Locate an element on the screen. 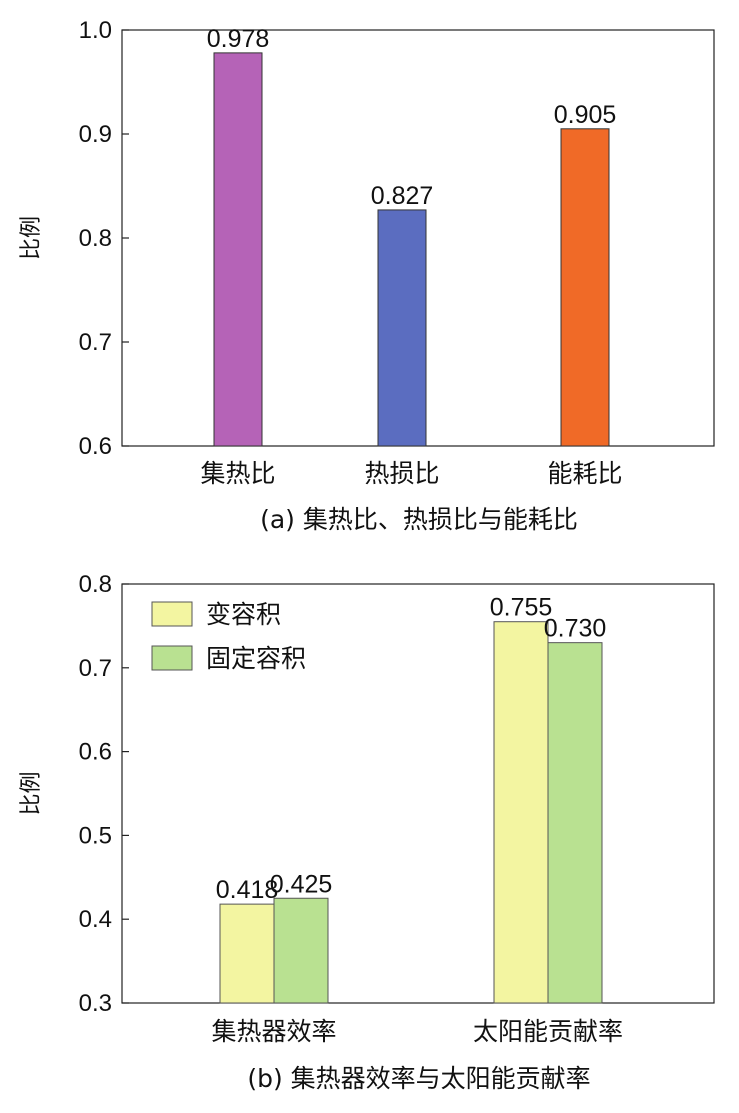 The width and height of the screenshot is (739, 1113). data-label: 0.755 is located at coordinates (521, 608).